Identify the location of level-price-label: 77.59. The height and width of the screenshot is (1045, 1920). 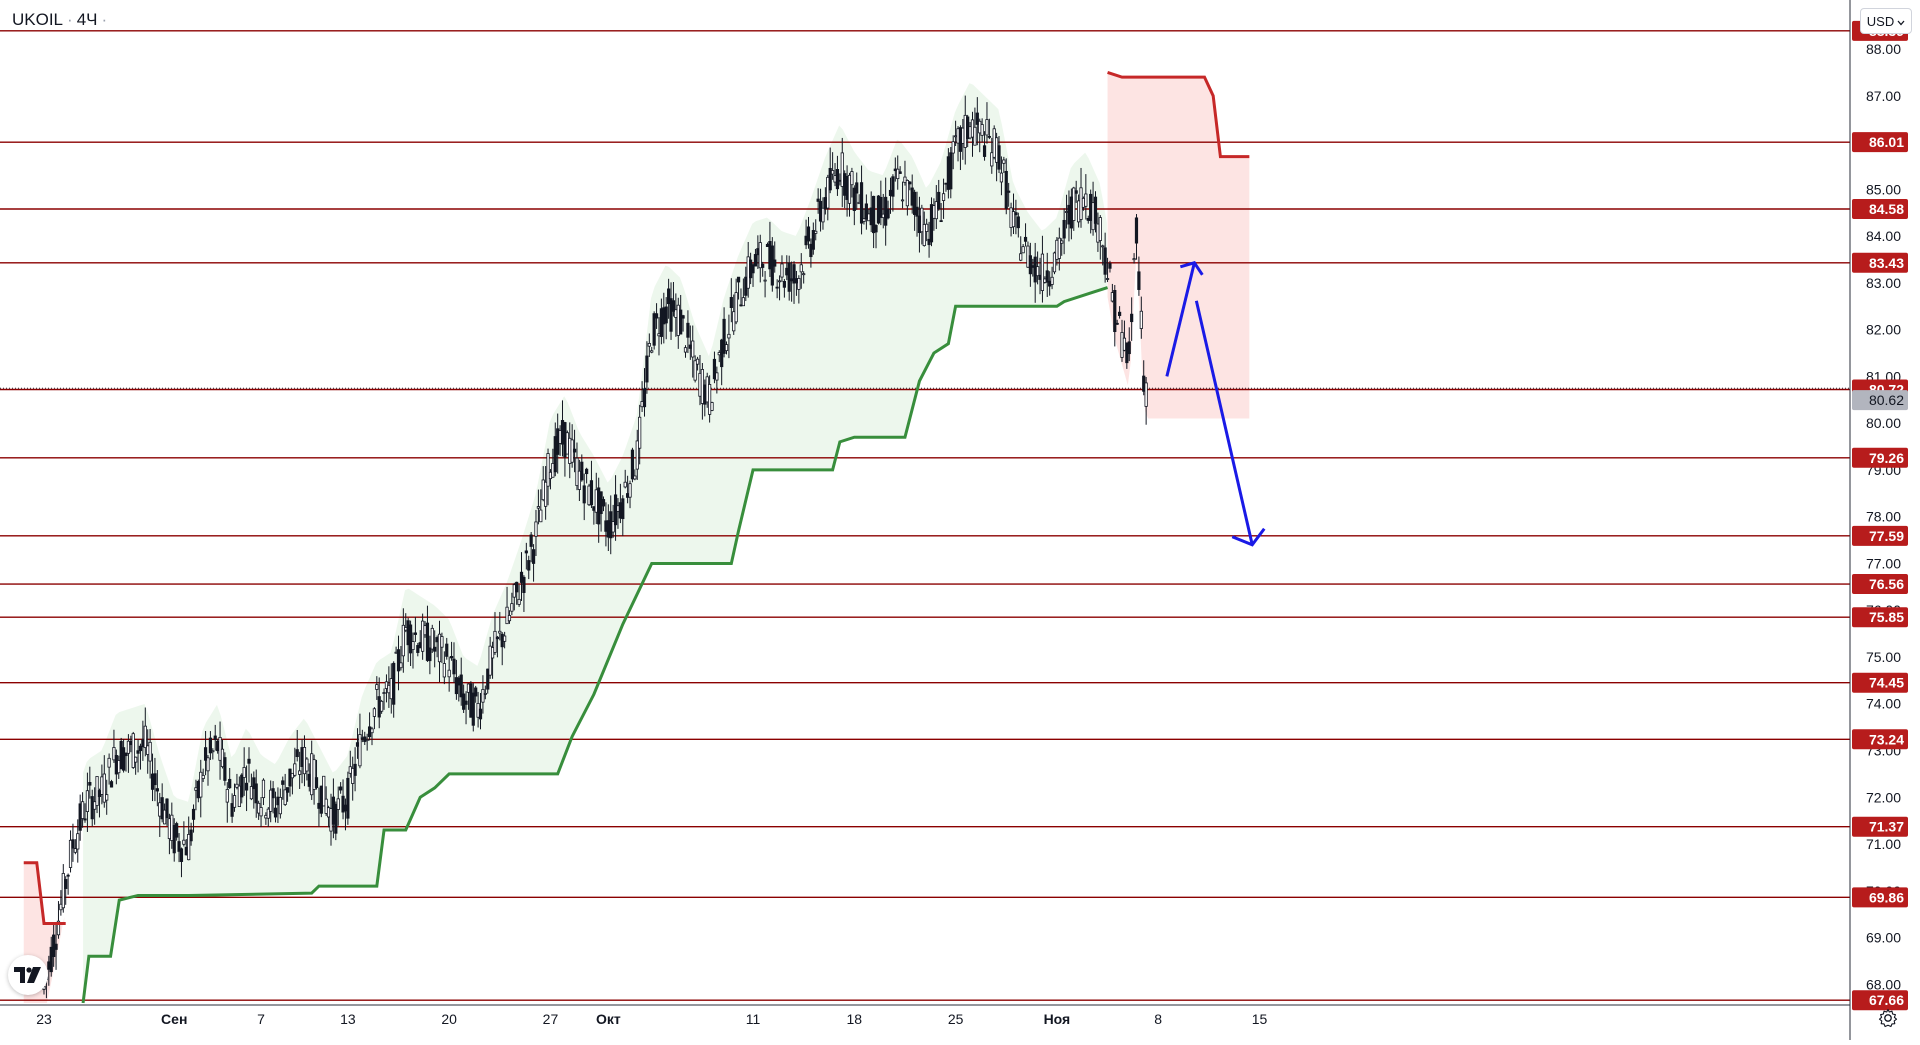
(1886, 536).